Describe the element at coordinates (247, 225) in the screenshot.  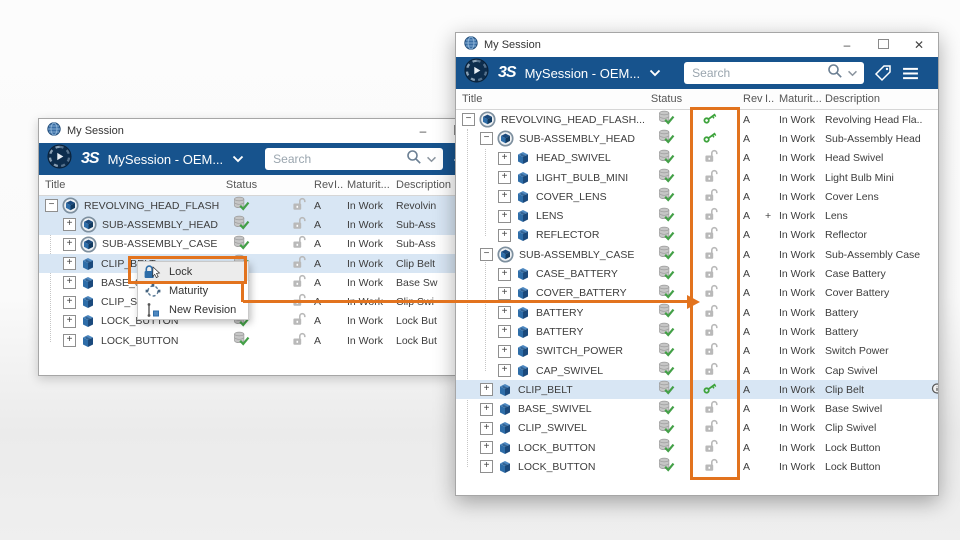
I see `table-row: + SUB-ASSEMBLY_HEAD A In Work Sub-Ass` at that location.